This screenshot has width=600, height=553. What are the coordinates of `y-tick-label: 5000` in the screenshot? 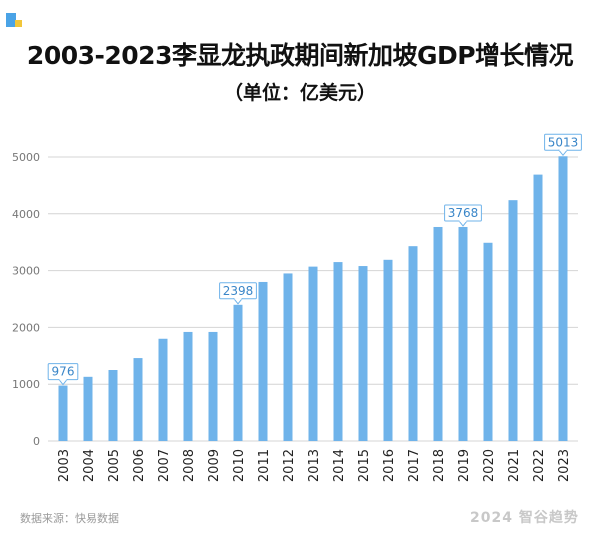 It's located at (26, 157).